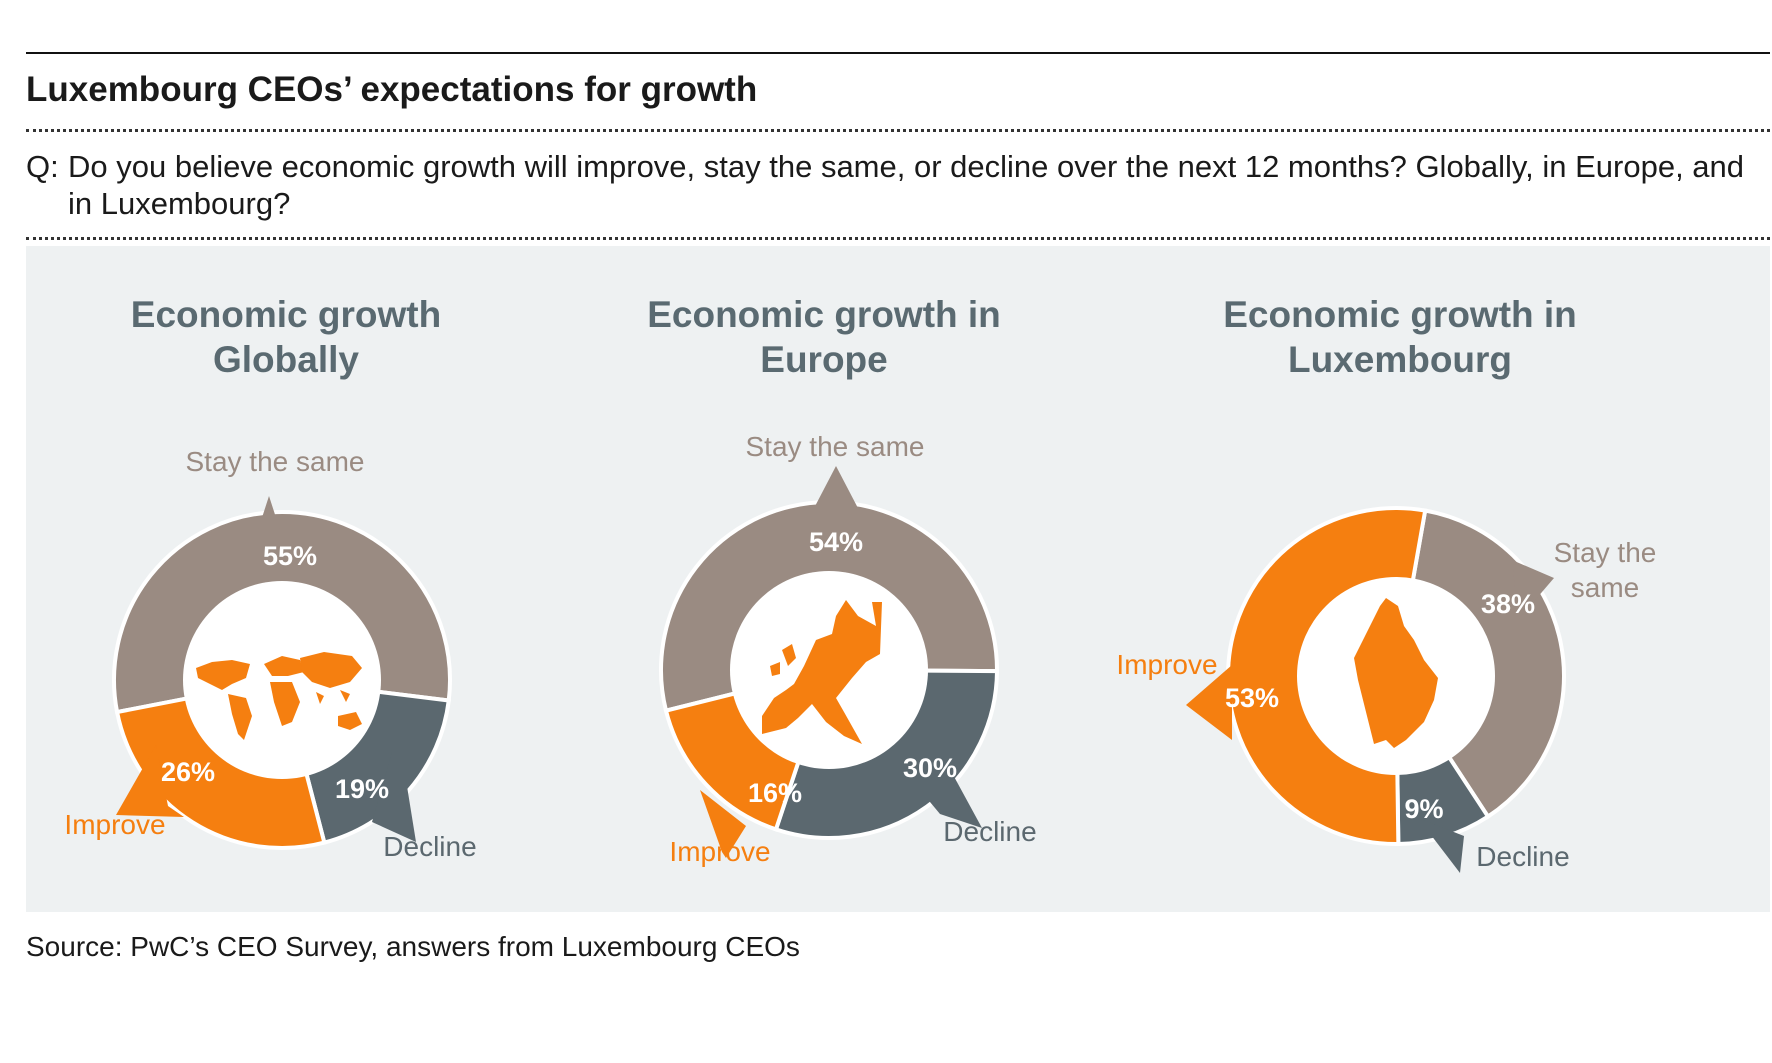 The height and width of the screenshot is (1063, 1772). I want to click on value-label-decline: 30%, so click(930, 768).